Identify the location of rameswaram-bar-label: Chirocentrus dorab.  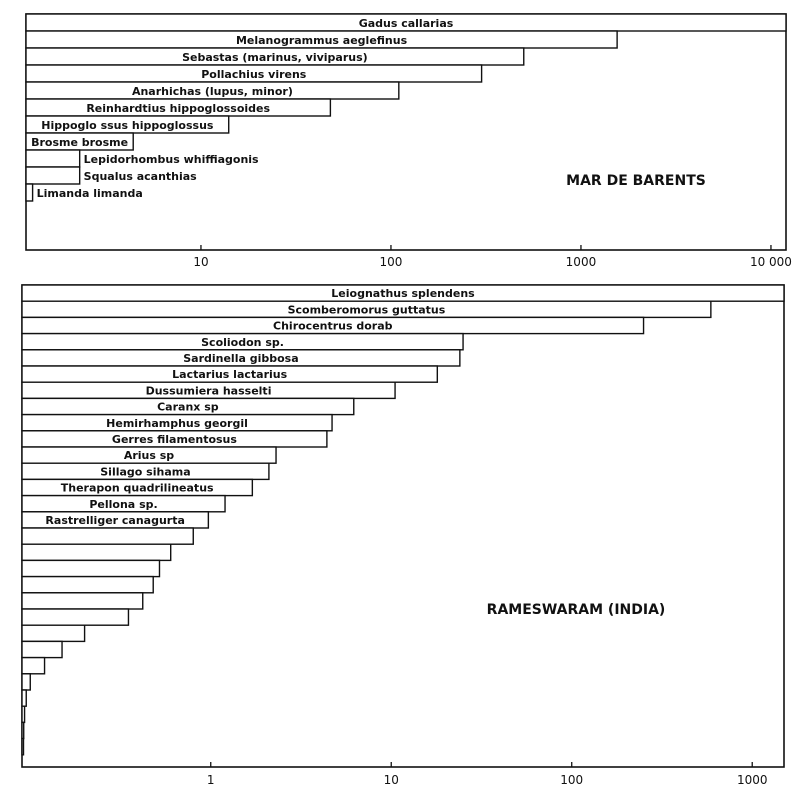
(333, 326).